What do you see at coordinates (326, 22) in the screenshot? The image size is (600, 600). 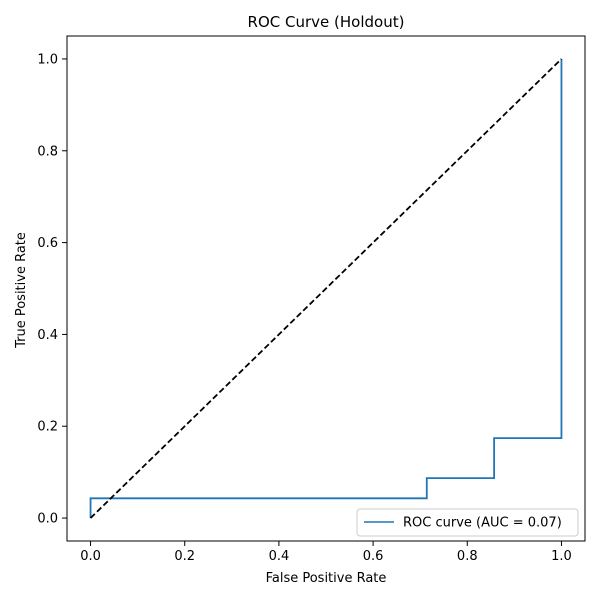 I see `chart-title: ROC Curve (Holdout)` at bounding box center [326, 22].